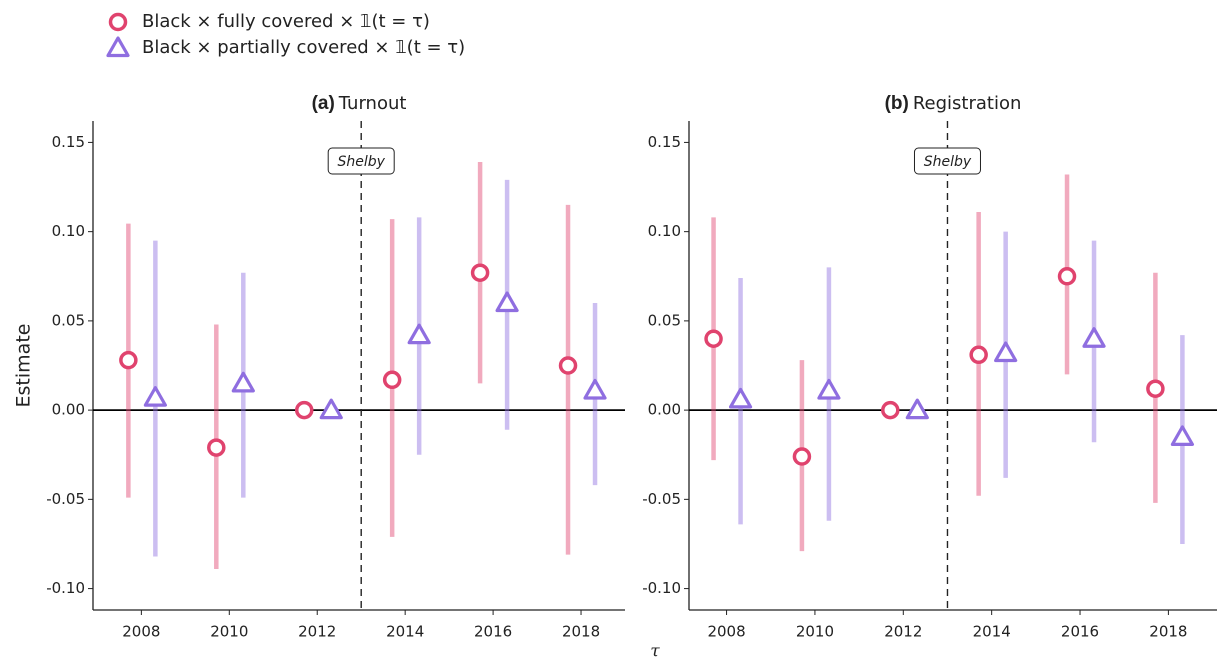  I want to click on x-axis-label: τ, so click(655, 652).